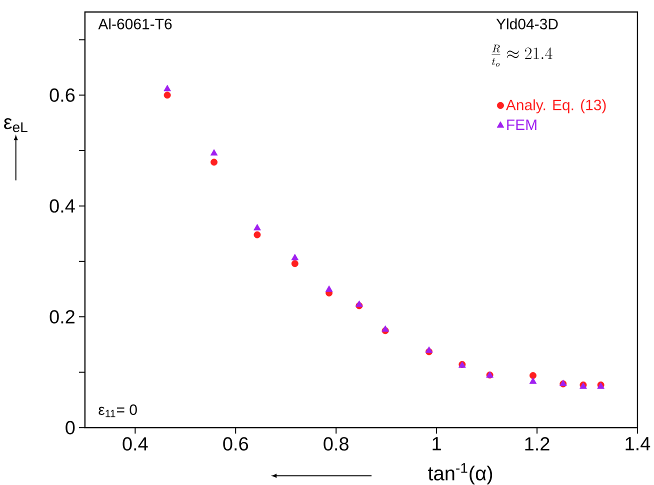 The height and width of the screenshot is (485, 654). Describe the element at coordinates (556, 107) in the screenshot. I see `legend-label: Analy. Eq. (13)` at that location.